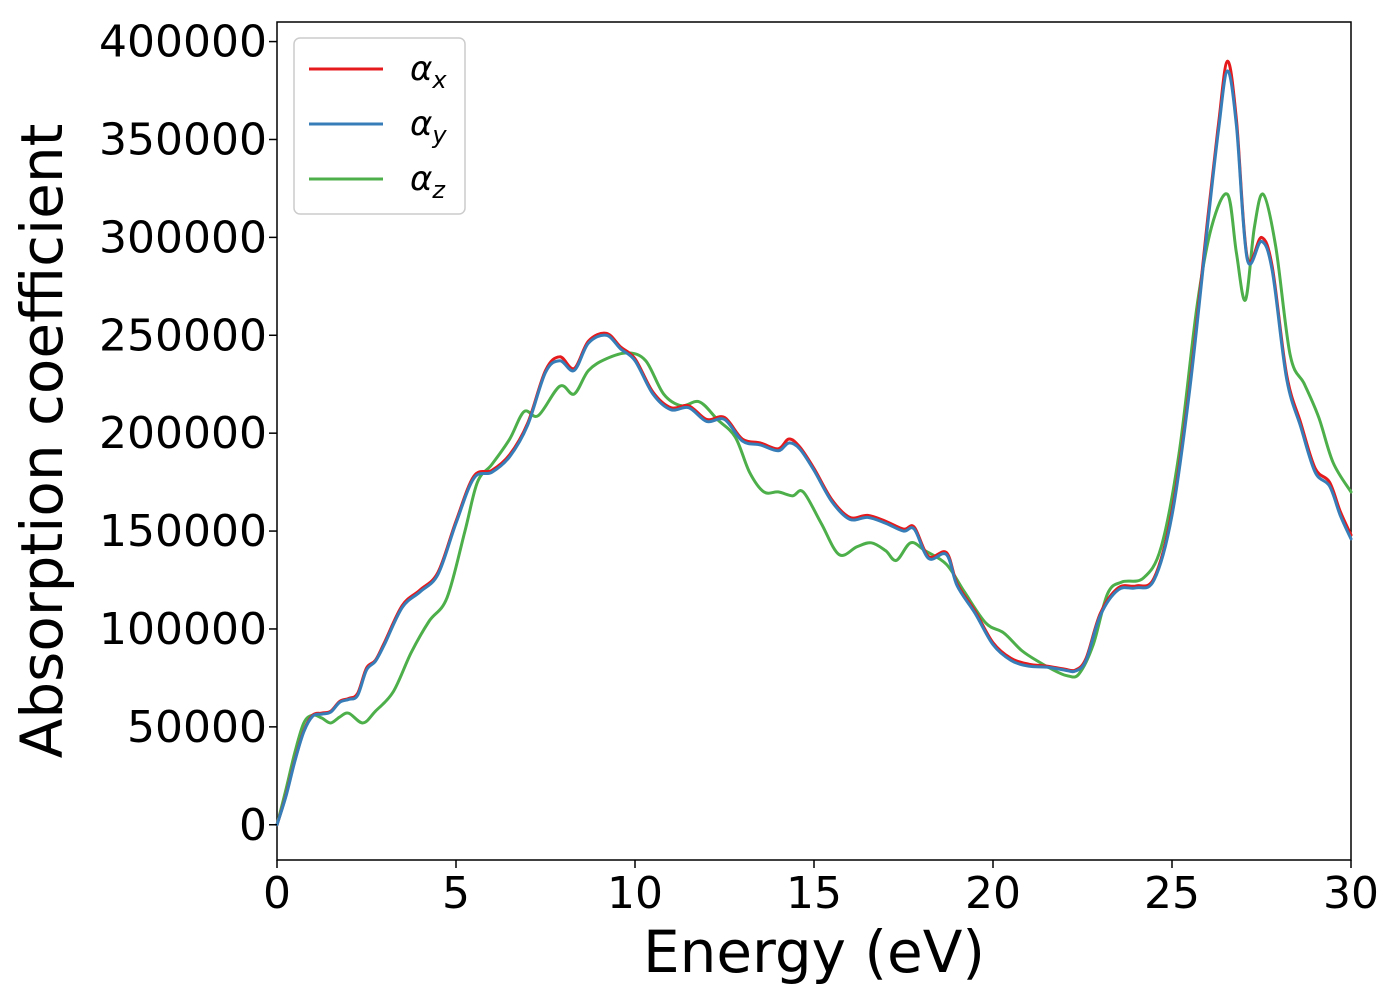  I want to click on x-tick-label: 20, so click(993, 893).